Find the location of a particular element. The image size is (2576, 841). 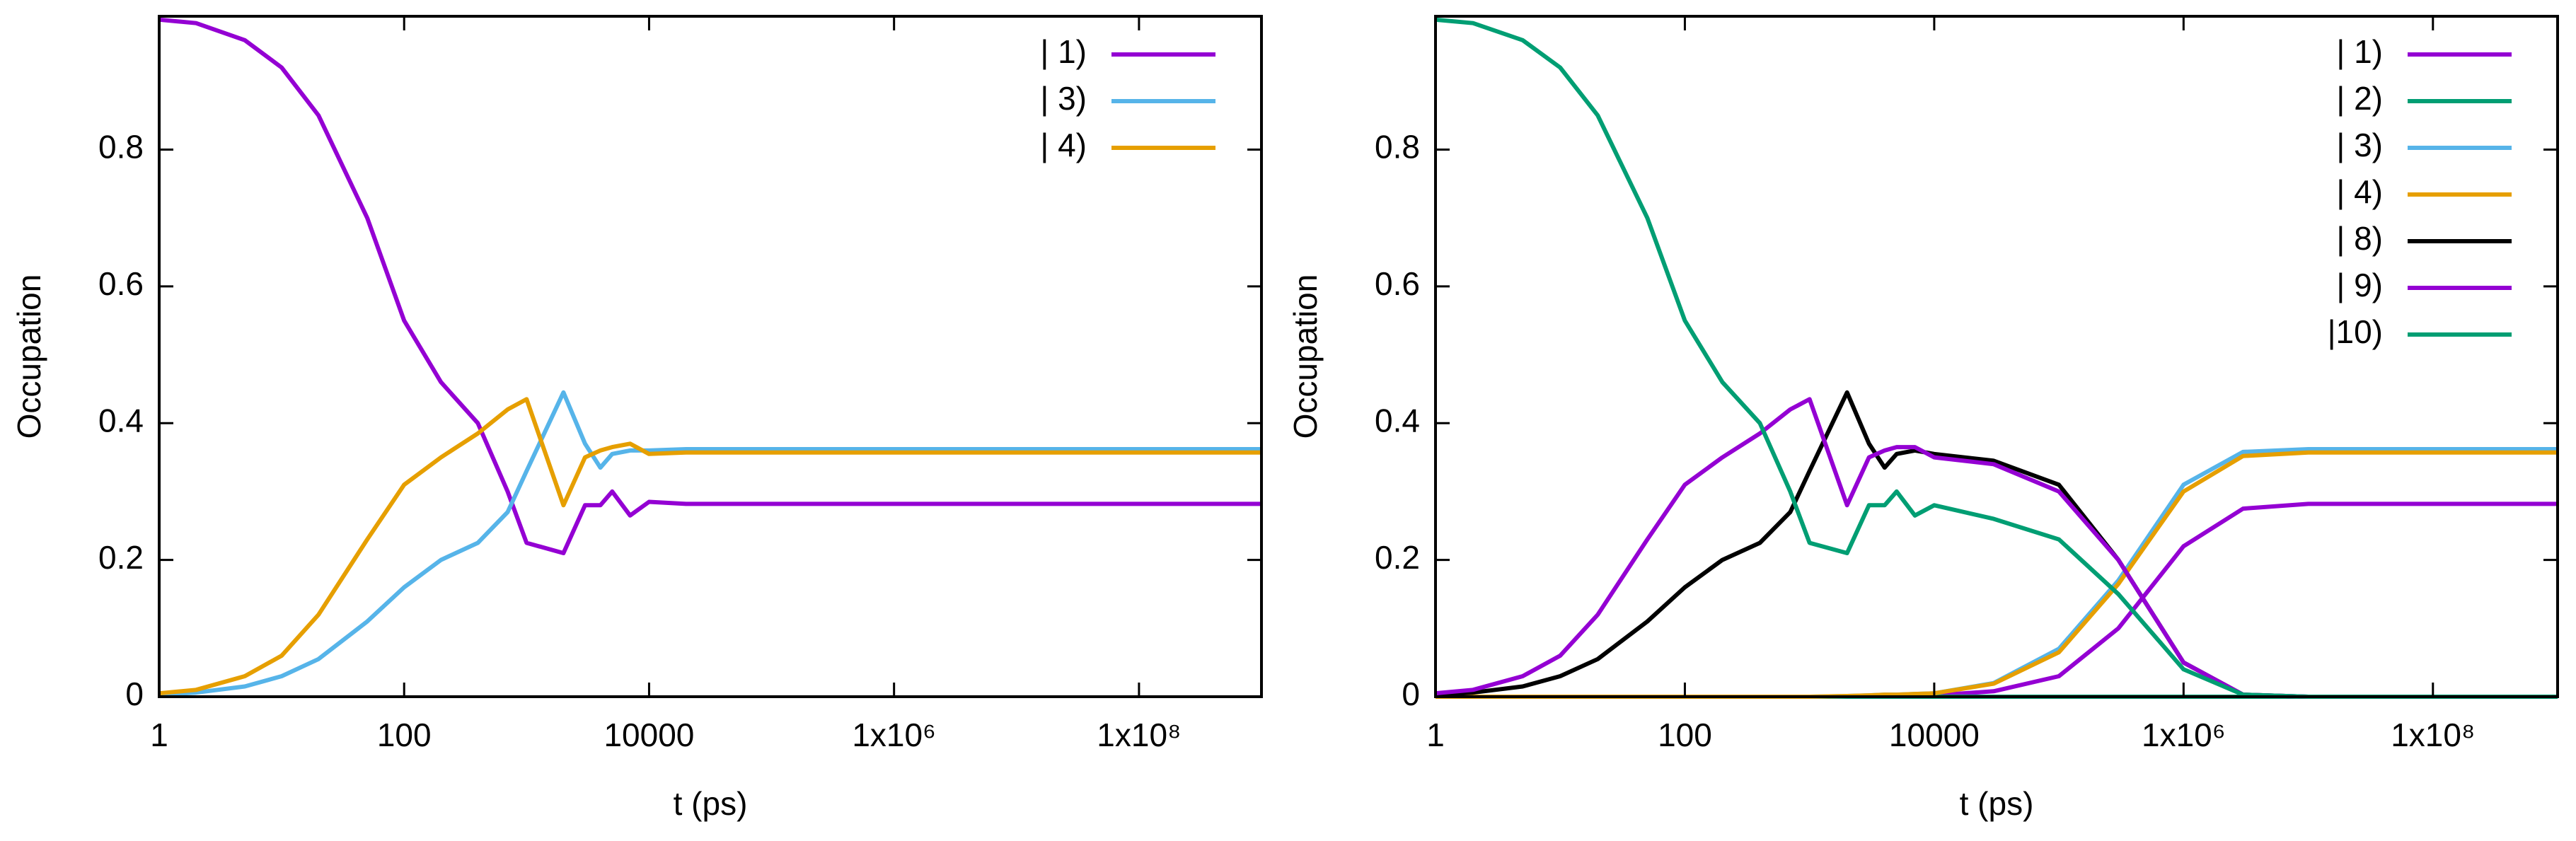

legend-label: | 2) is located at coordinates (2359, 98).